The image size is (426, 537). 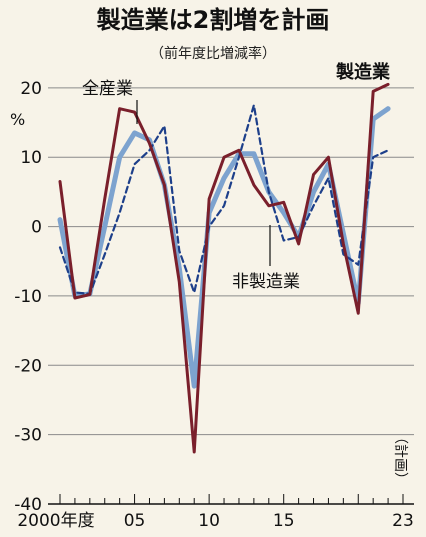 I want to click on y-tick-label: 10, so click(x=31, y=158).